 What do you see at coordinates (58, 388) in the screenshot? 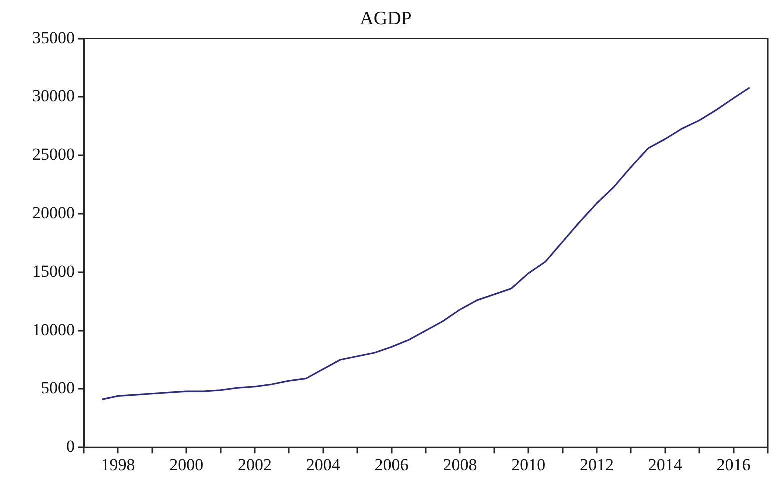
I see `y-tick-label: 5000` at bounding box center [58, 388].